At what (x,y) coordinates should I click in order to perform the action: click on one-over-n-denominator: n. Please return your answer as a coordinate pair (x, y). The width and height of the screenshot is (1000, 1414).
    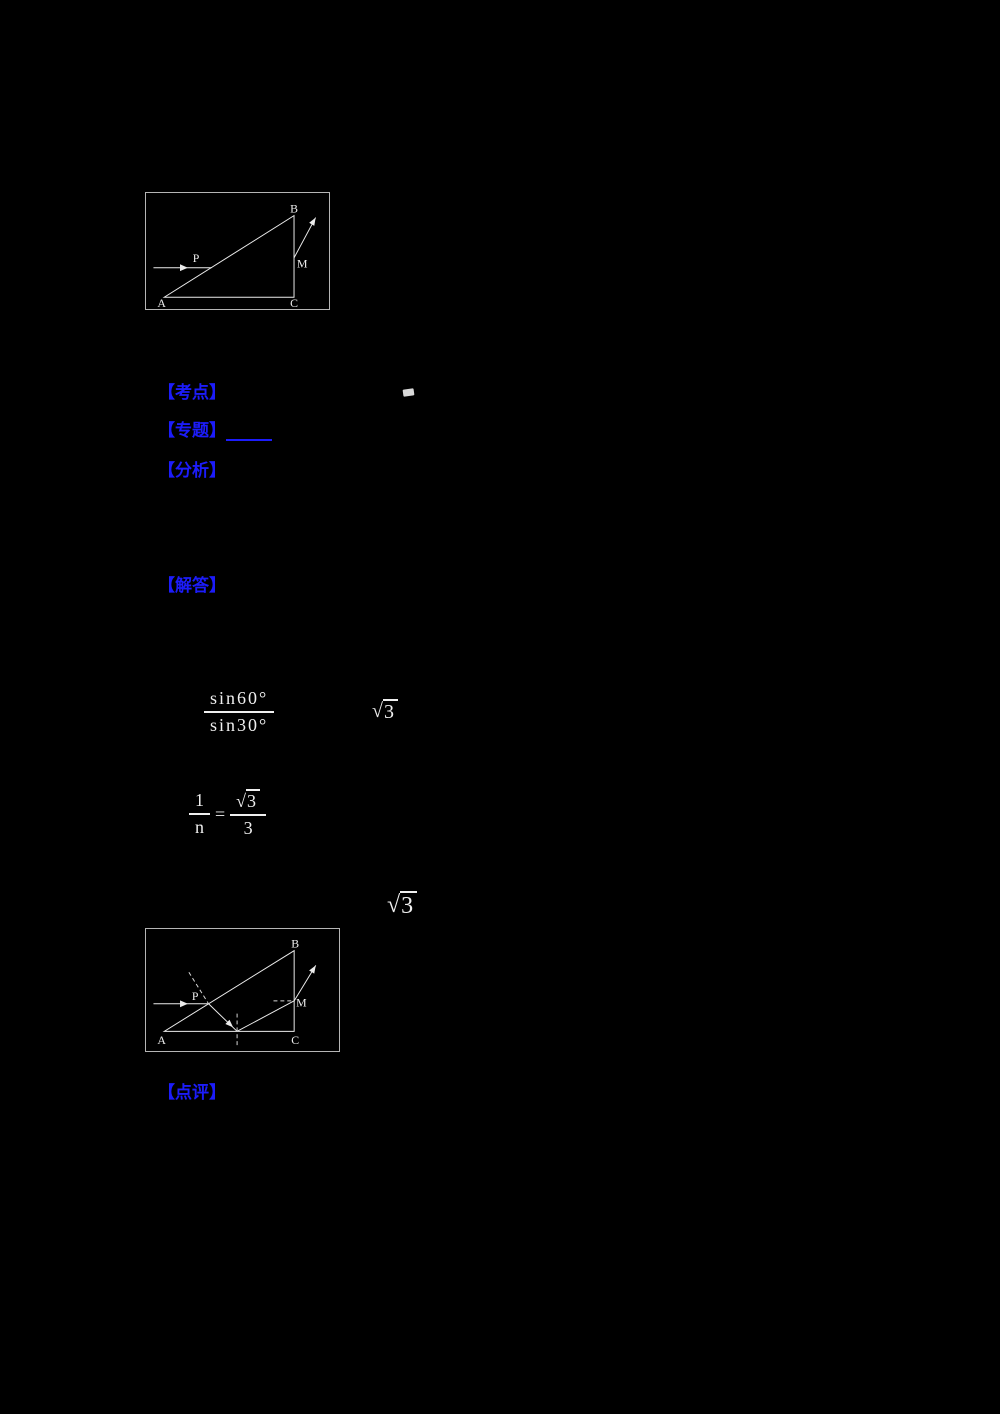
    Looking at the image, I should click on (199, 827).